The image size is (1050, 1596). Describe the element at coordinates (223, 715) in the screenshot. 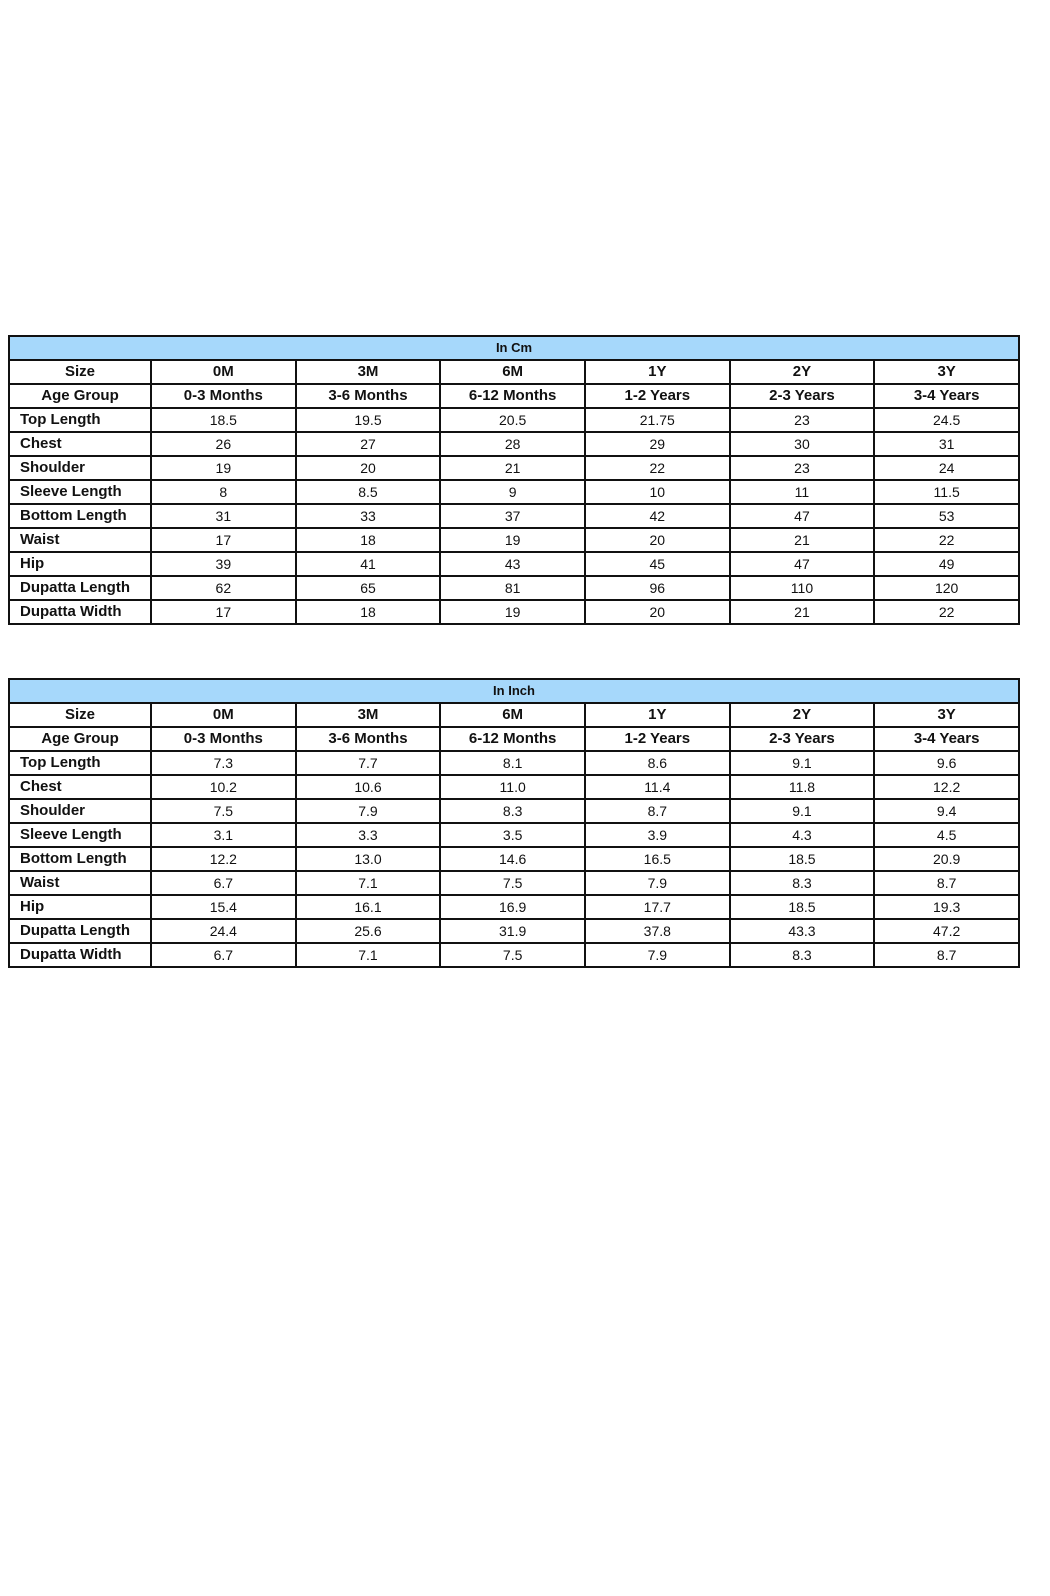

I see `table-cell: 0M` at that location.